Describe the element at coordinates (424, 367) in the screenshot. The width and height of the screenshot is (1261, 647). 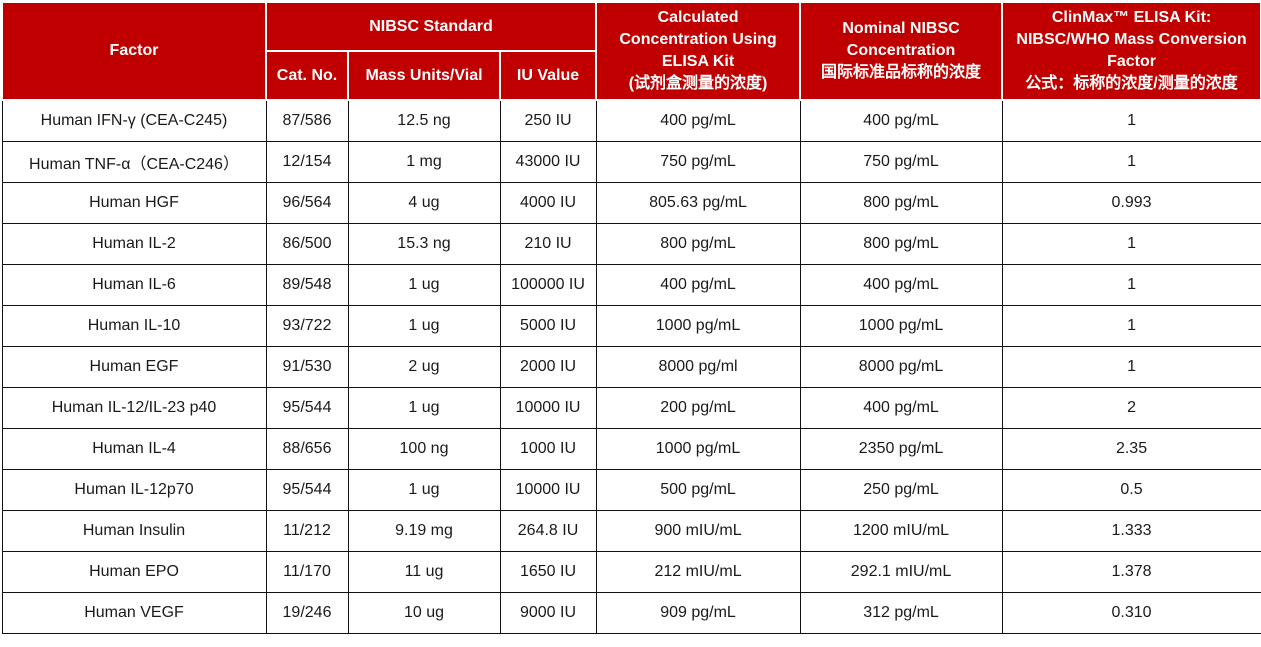
I see `cell-mass: 2 ug` at that location.